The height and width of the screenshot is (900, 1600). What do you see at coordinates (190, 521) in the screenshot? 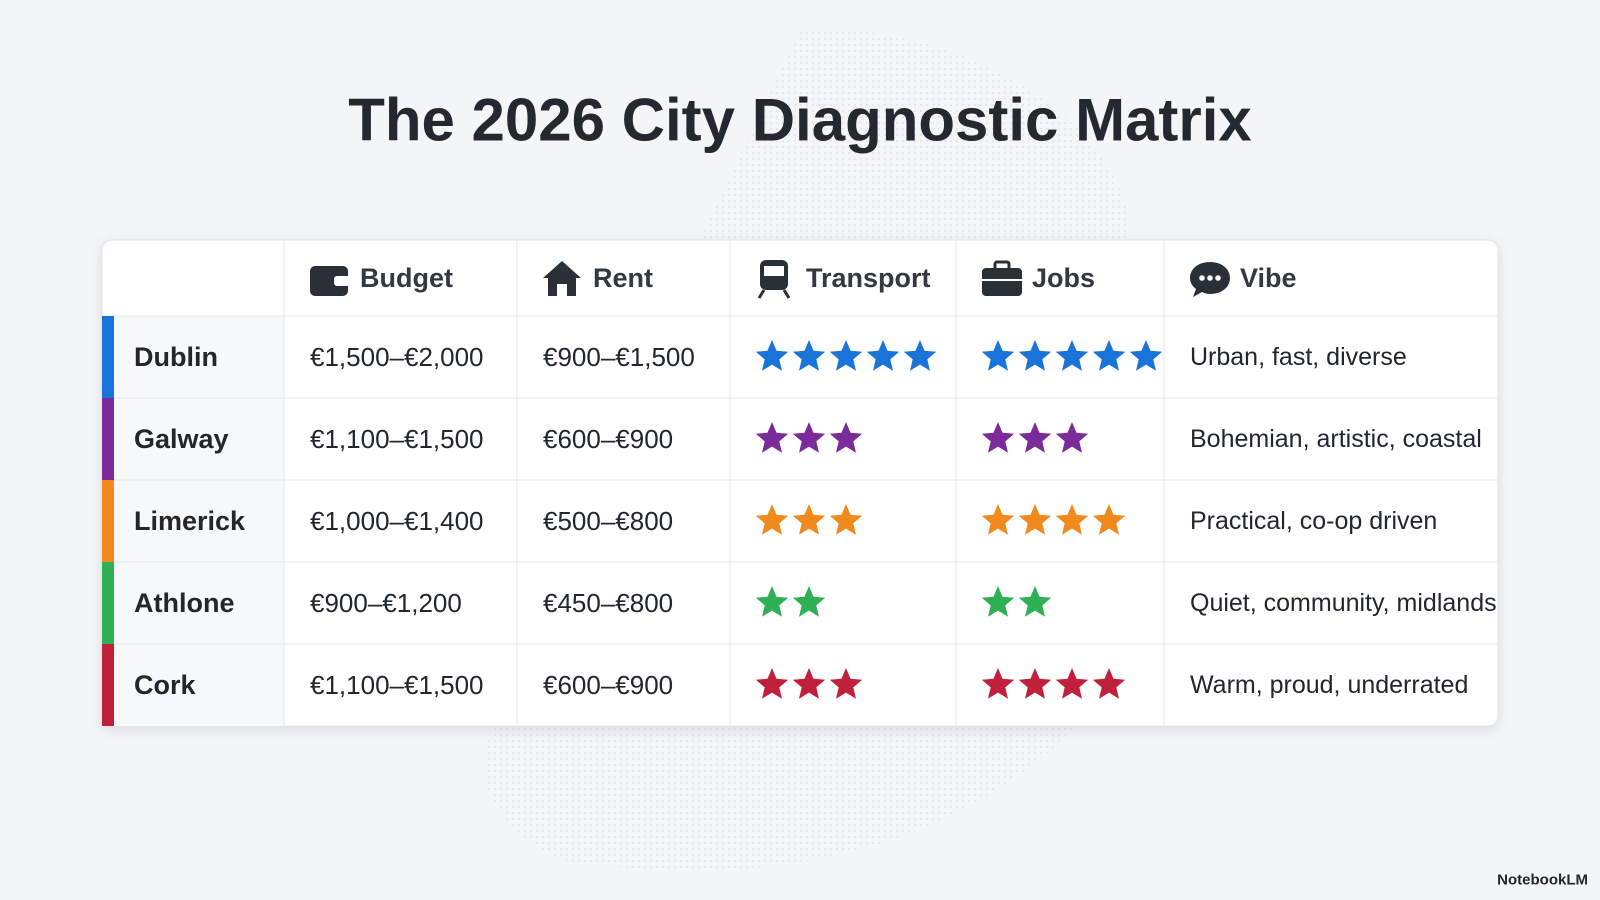
I see `city-name: Limerick` at bounding box center [190, 521].